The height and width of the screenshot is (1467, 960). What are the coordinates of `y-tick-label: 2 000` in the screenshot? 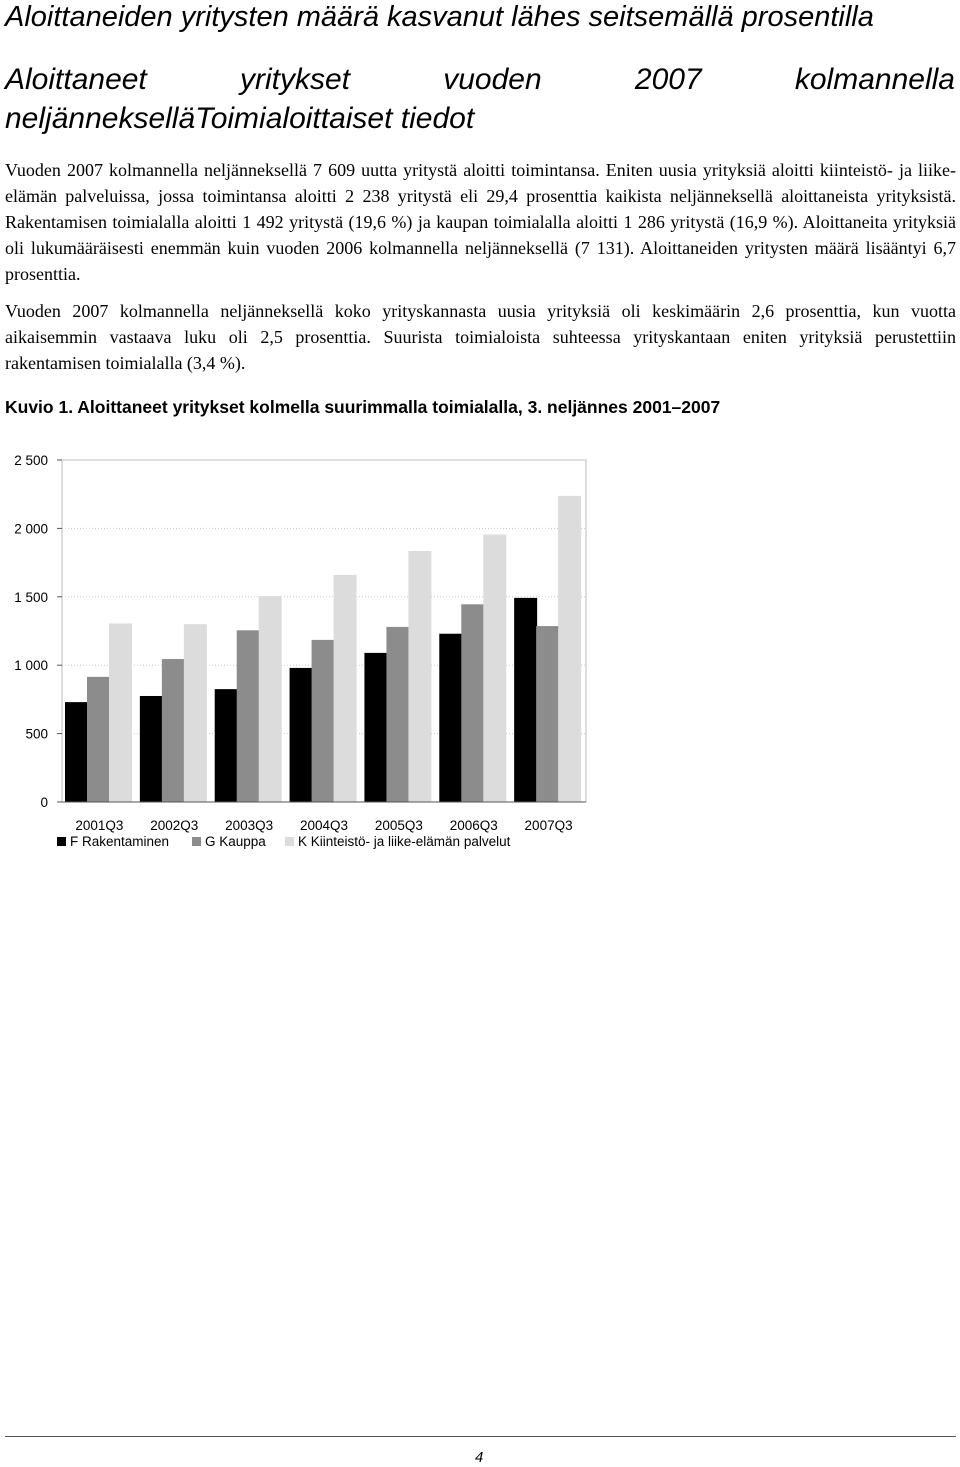 It's located at (31, 528).